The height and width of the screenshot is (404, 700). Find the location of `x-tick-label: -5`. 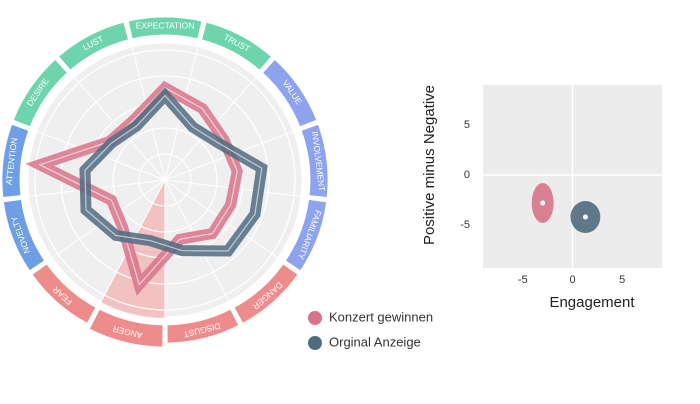

x-tick-label: -5 is located at coordinates (523, 280).